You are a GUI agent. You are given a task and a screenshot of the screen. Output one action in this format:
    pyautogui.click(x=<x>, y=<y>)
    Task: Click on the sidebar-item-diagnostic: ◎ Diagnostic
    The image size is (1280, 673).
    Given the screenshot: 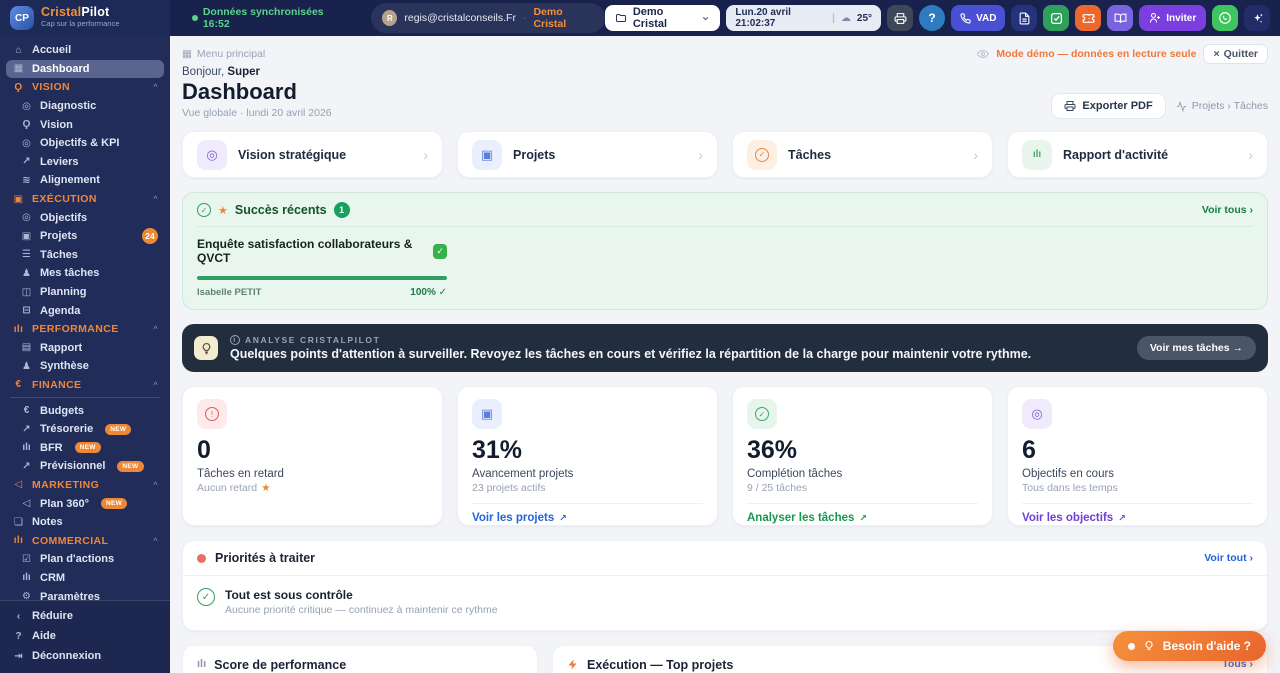 What is the action you would take?
    pyautogui.click(x=85, y=106)
    